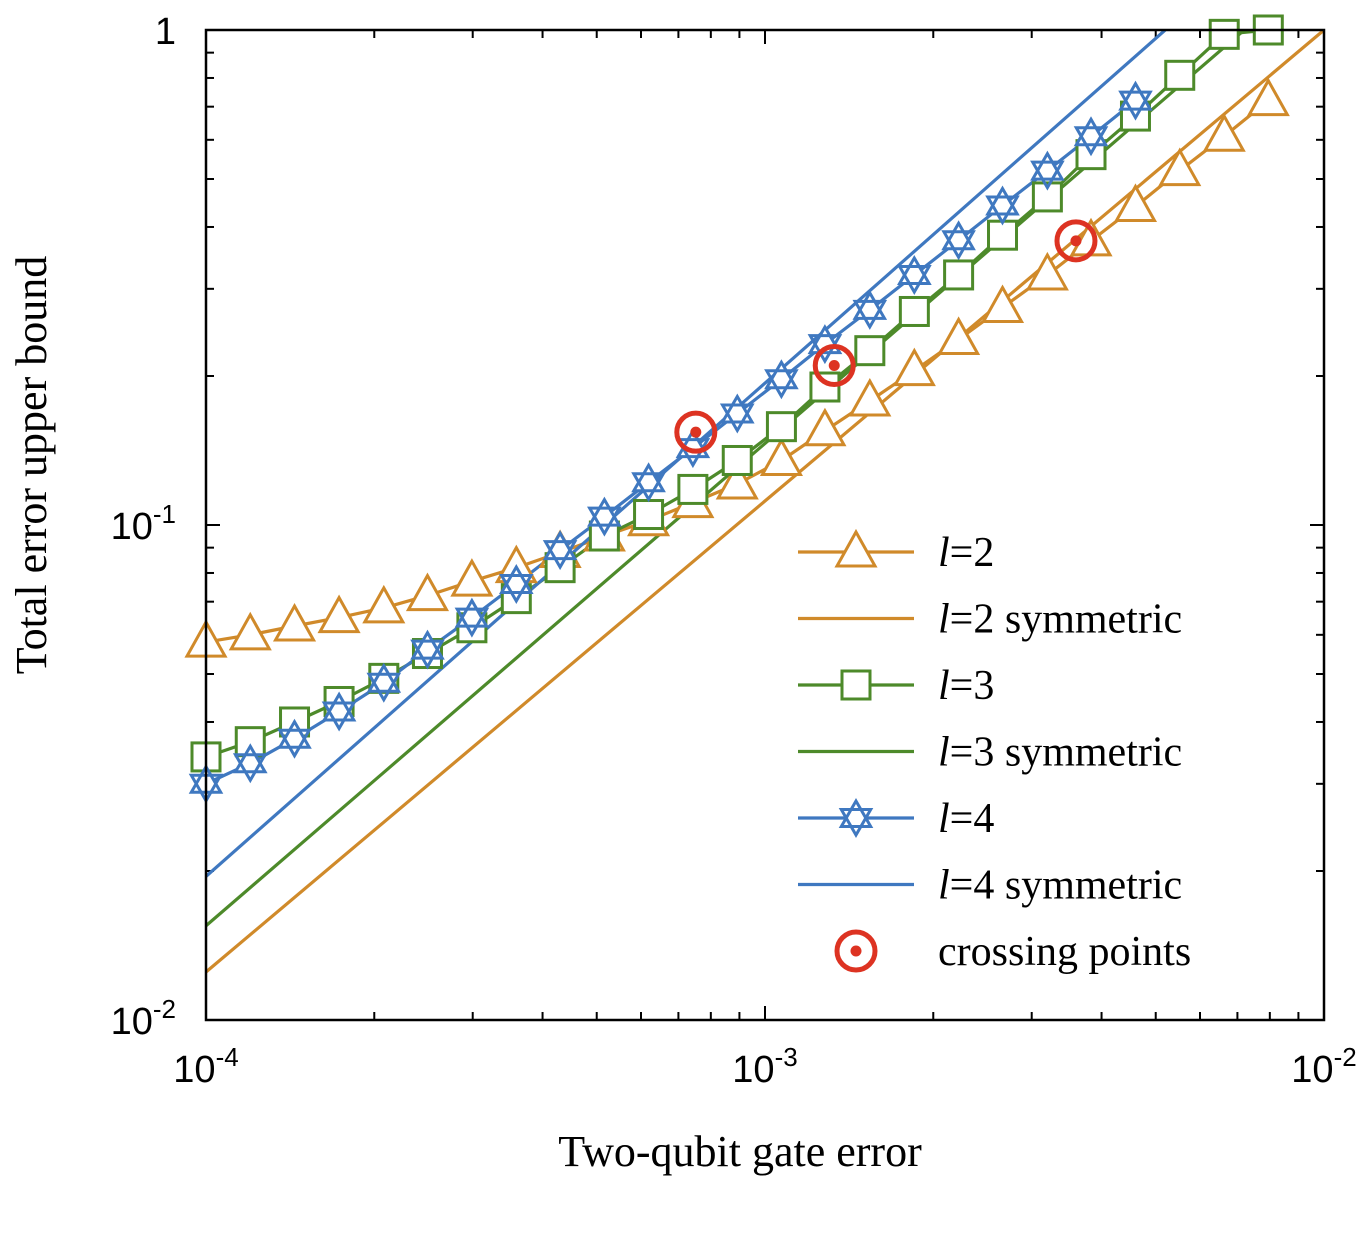 The height and width of the screenshot is (1236, 1366). Describe the element at coordinates (740, 1151) in the screenshot. I see `x-axis-label: Two-qubit gate error` at that location.